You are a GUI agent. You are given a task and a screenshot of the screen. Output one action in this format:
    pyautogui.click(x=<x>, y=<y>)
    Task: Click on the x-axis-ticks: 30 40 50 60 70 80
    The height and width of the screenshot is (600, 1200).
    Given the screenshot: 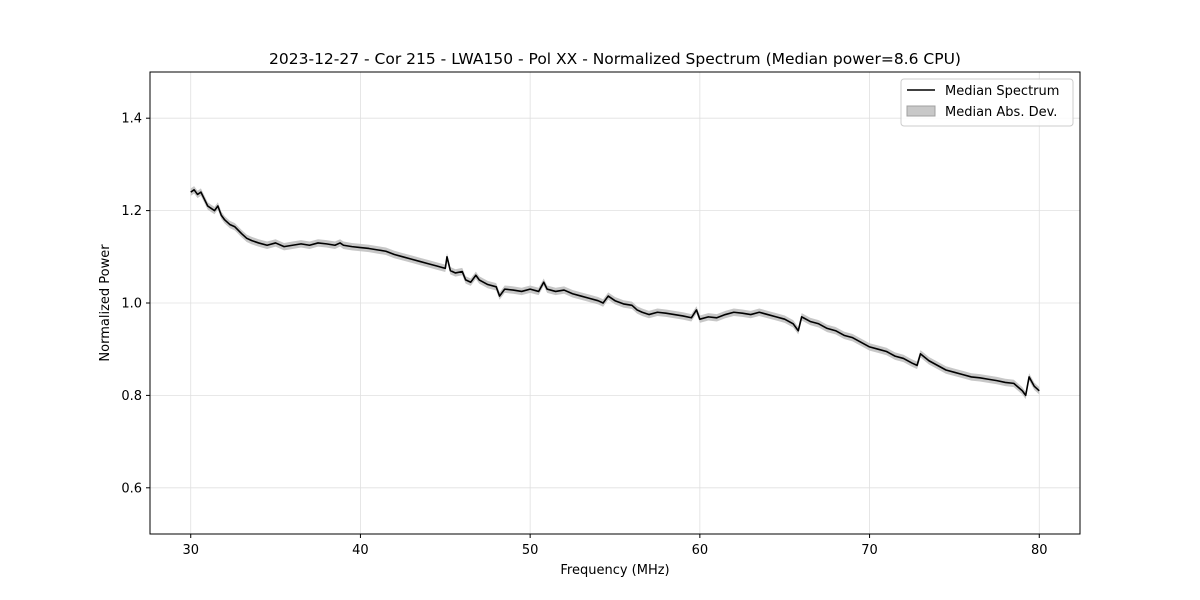 What is the action you would take?
    pyautogui.click(x=615, y=546)
    